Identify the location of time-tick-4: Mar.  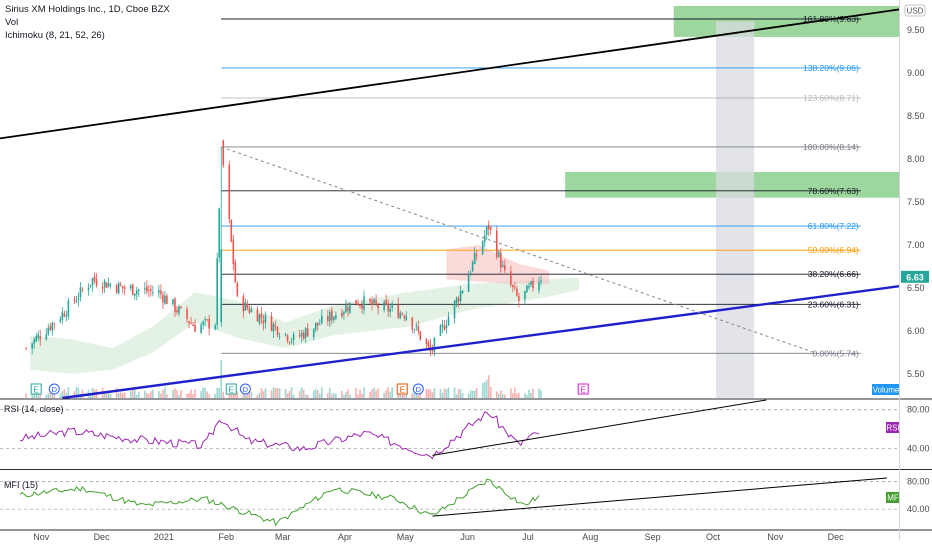
(283, 537).